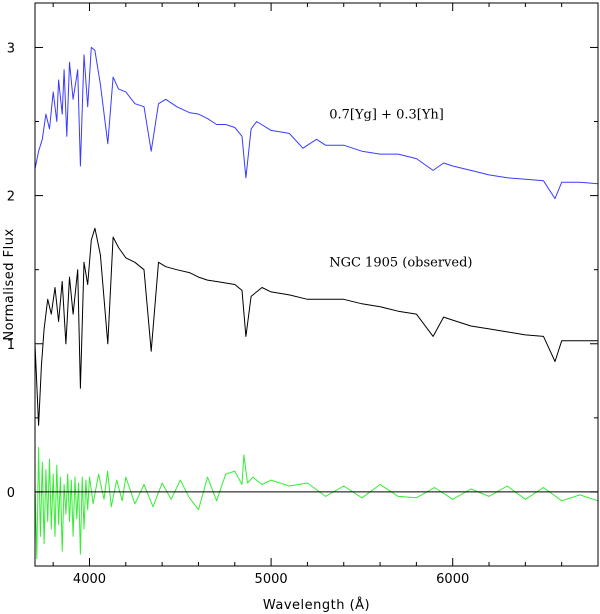 This screenshot has height=614, width=600. I want to click on x-tick-label: 6000, so click(452, 579).